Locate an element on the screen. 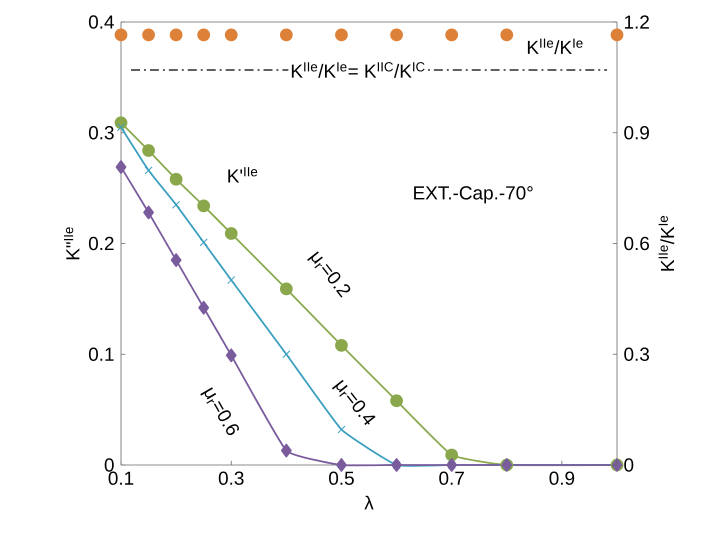  annotation: EXT.-Cap.-70° is located at coordinates (473, 195).